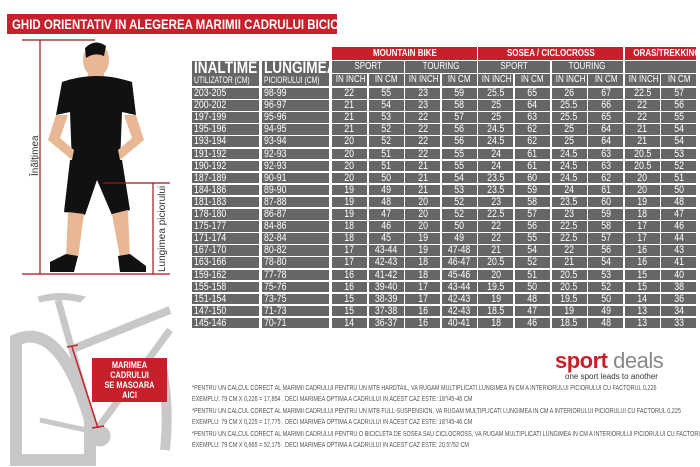 This screenshot has width=700, height=467. I want to click on table-cell: 45-46, so click(459, 275).